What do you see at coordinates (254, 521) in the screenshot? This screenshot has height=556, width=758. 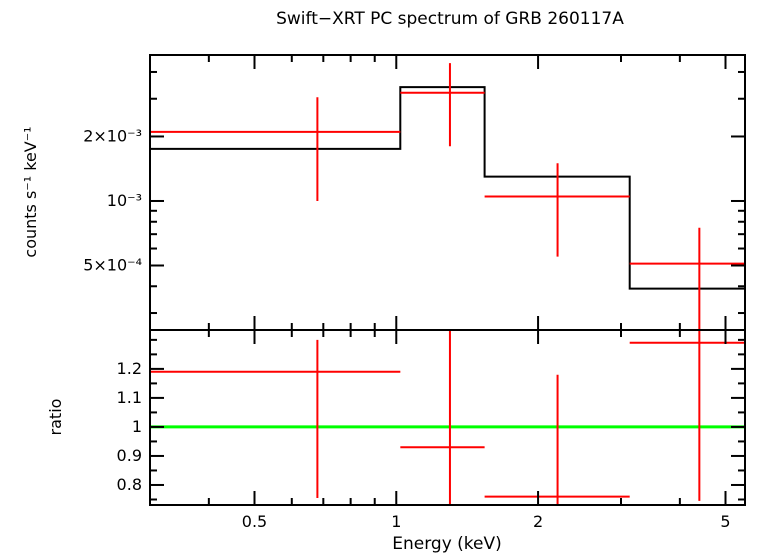 I see `x-tick-label: 0.5` at bounding box center [254, 521].